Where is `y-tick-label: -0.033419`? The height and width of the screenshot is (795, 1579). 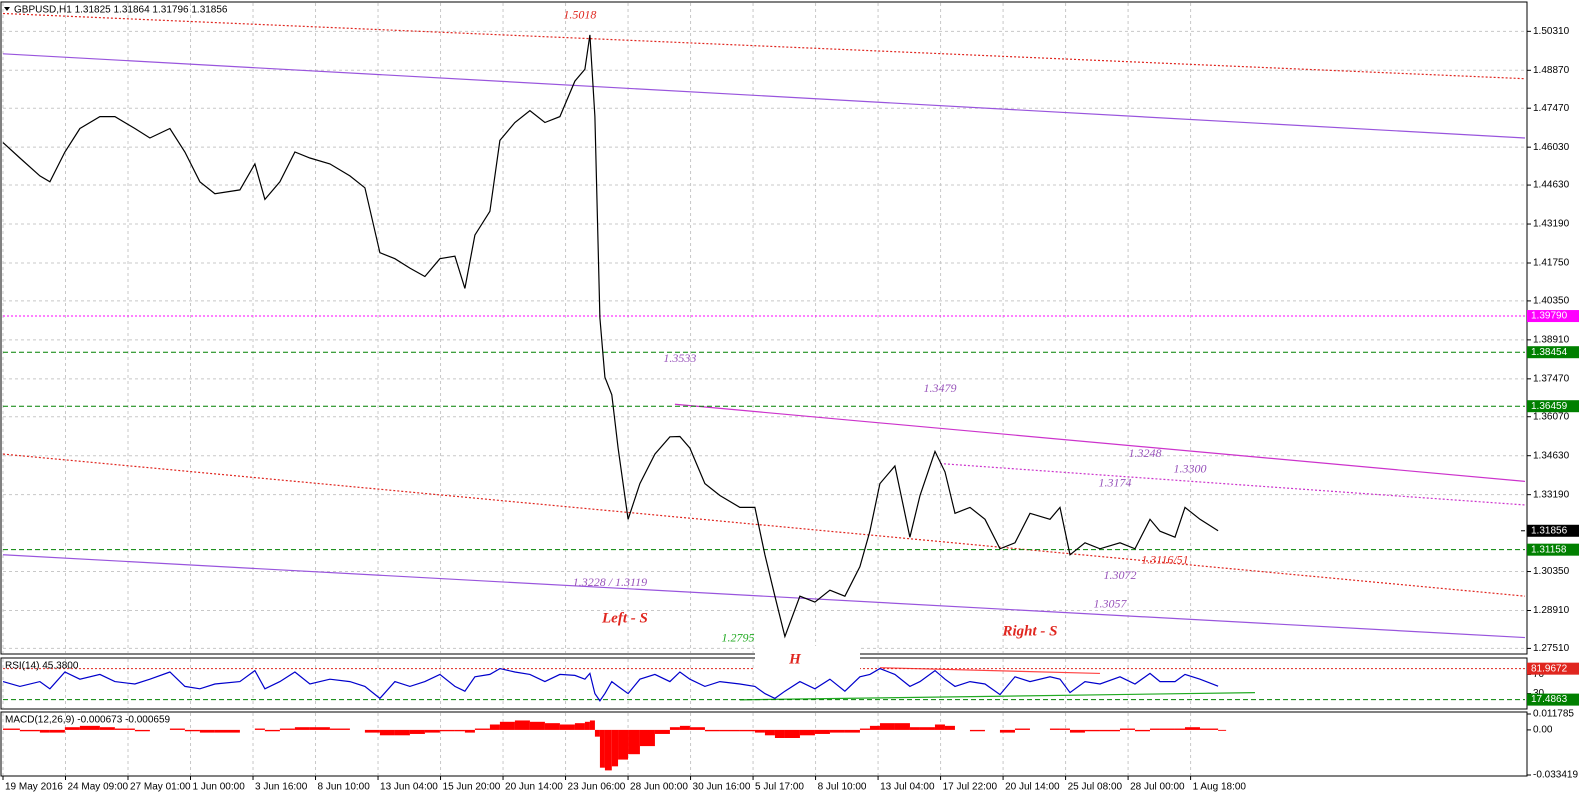
y-tick-label: -0.033419 is located at coordinates (1555, 775).